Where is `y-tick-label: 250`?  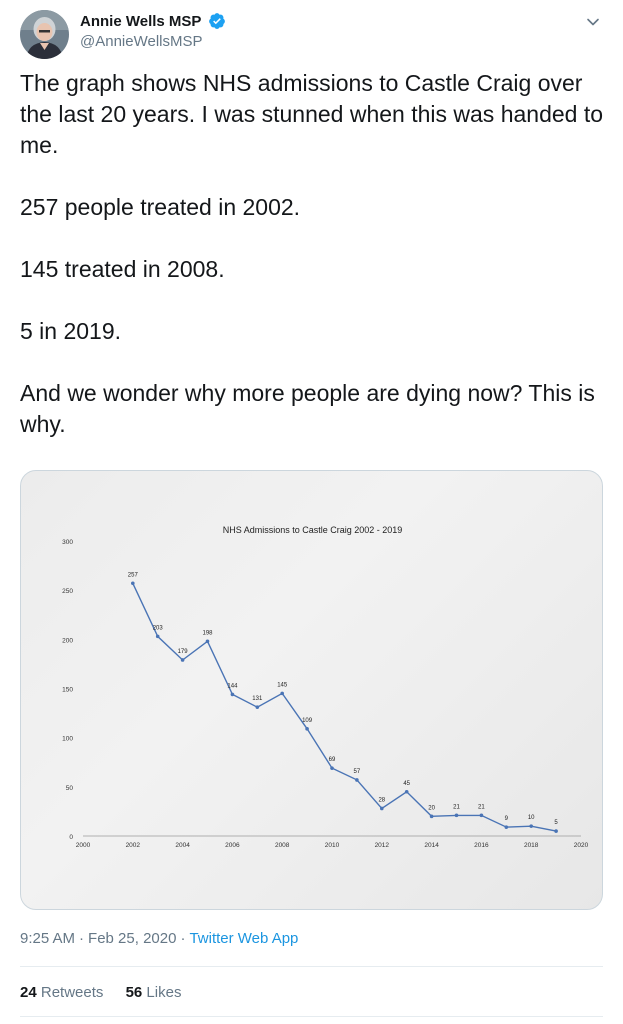
y-tick-label: 250 is located at coordinates (67, 591).